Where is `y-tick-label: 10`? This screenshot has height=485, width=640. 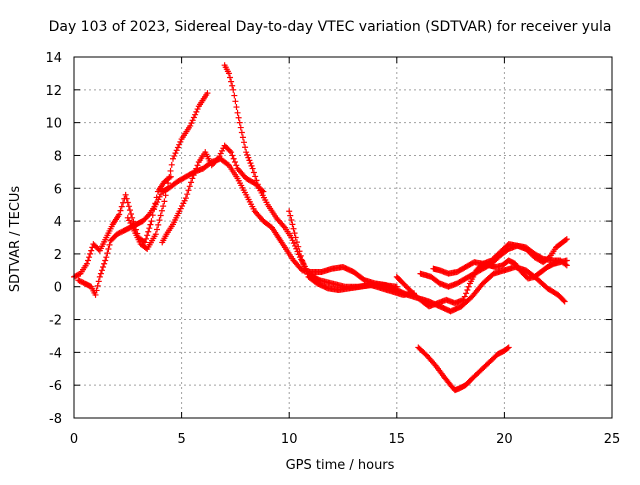 y-tick-label: 10 is located at coordinates (53, 124).